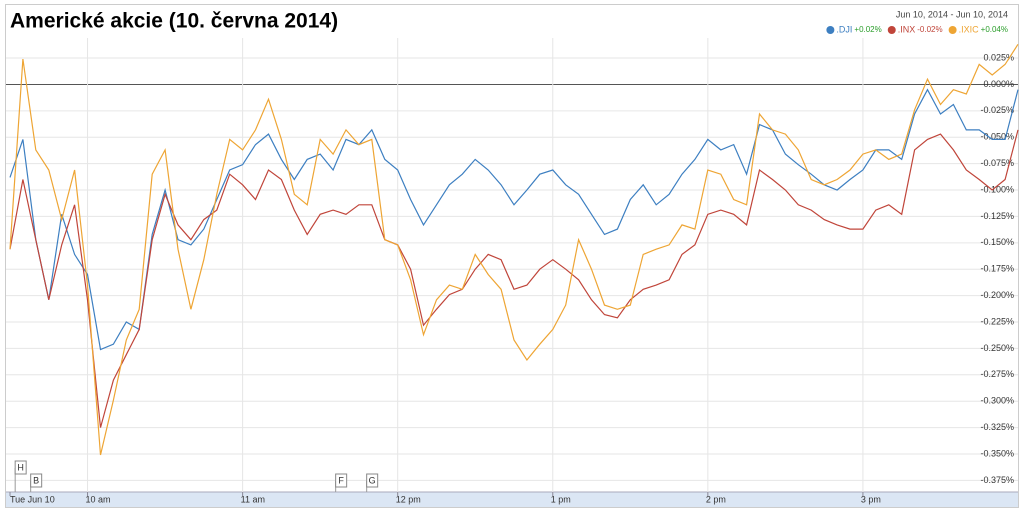 This screenshot has height=514, width=1024. What do you see at coordinates (994, 29) in the screenshot?
I see `legend-change: +0.04%` at bounding box center [994, 29].